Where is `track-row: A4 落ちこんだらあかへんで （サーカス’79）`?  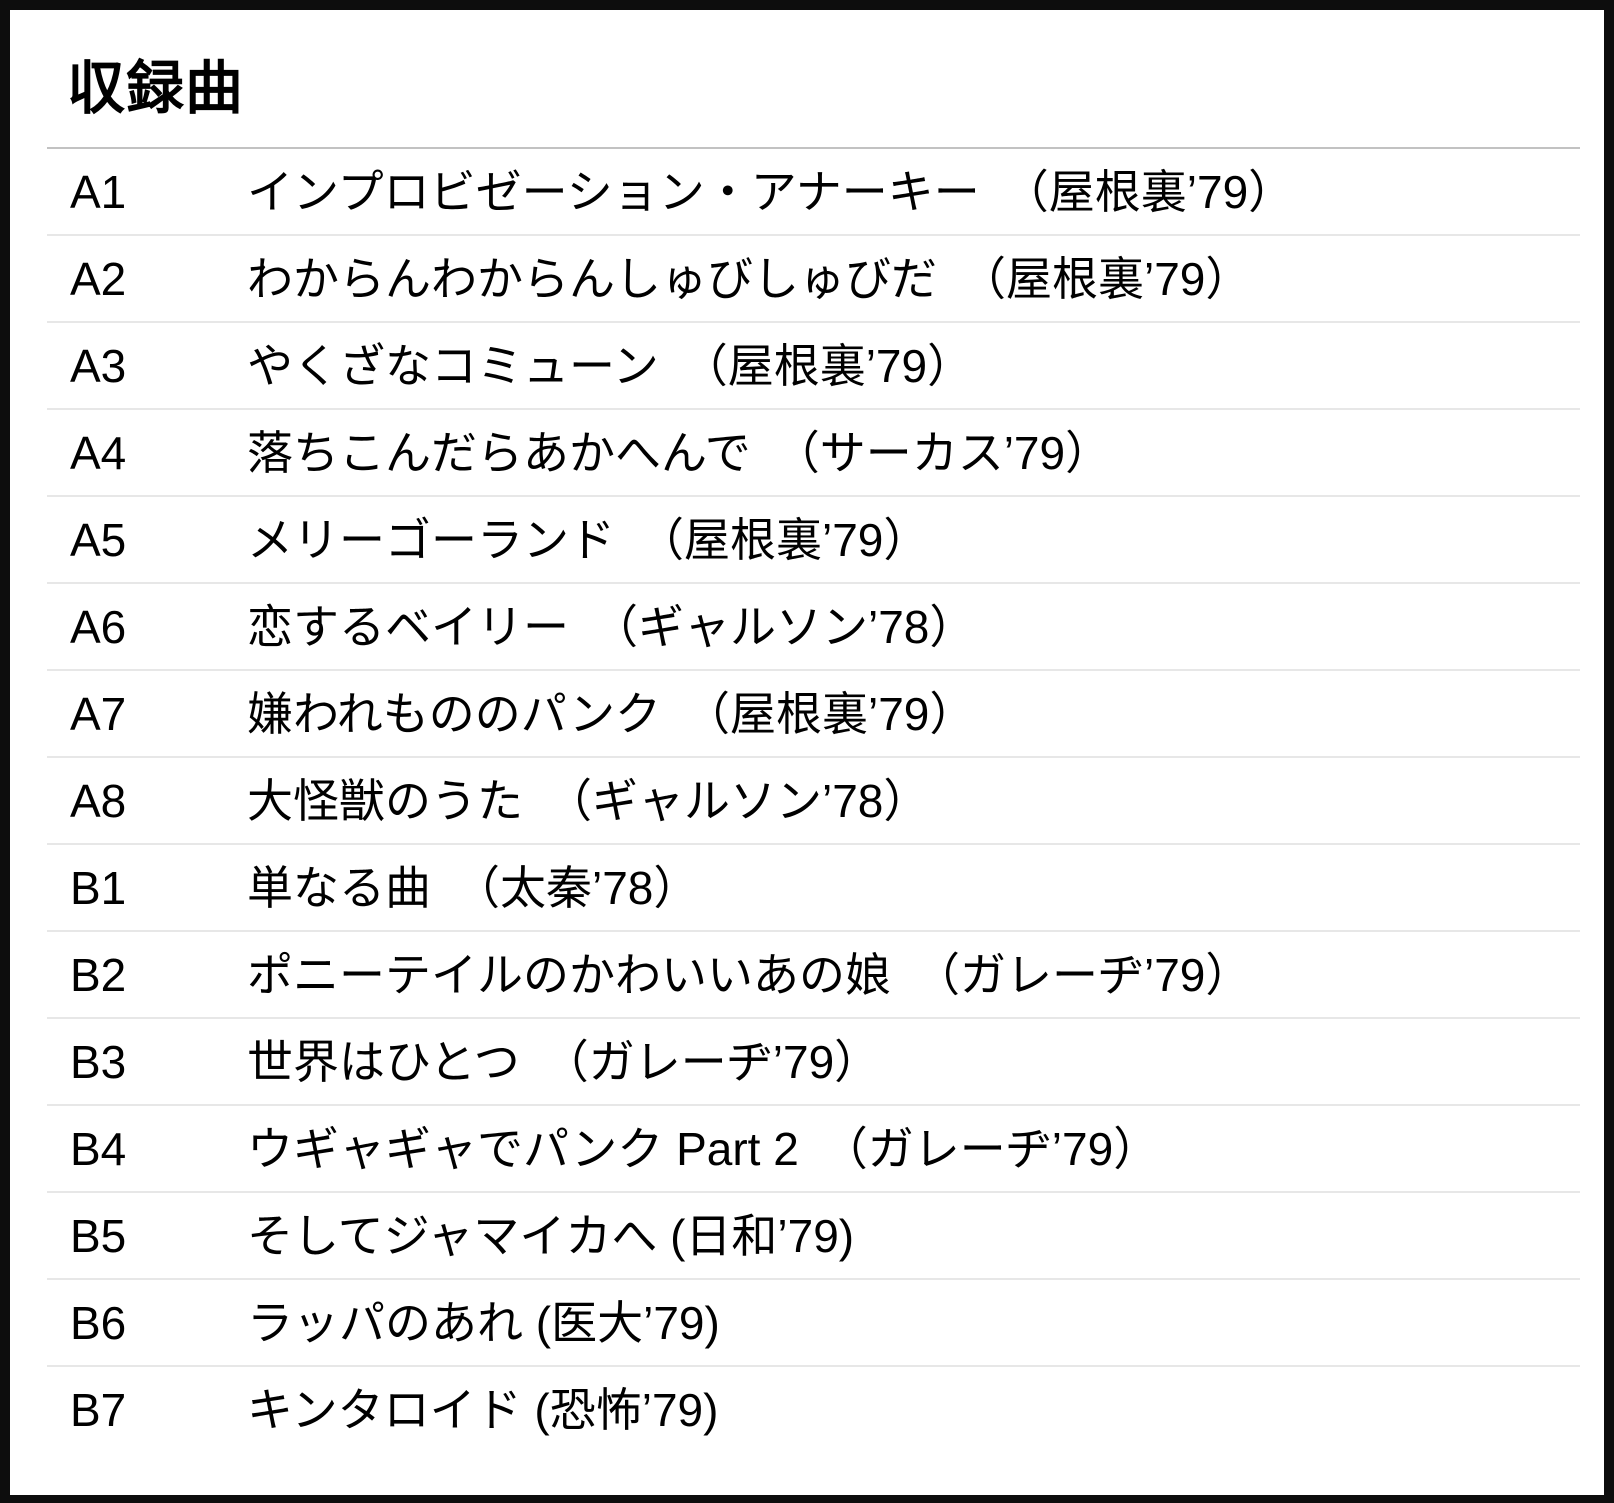
track-row: A4 落ちこんだらあかへんで （サーカス’79） is located at coordinates (813, 452).